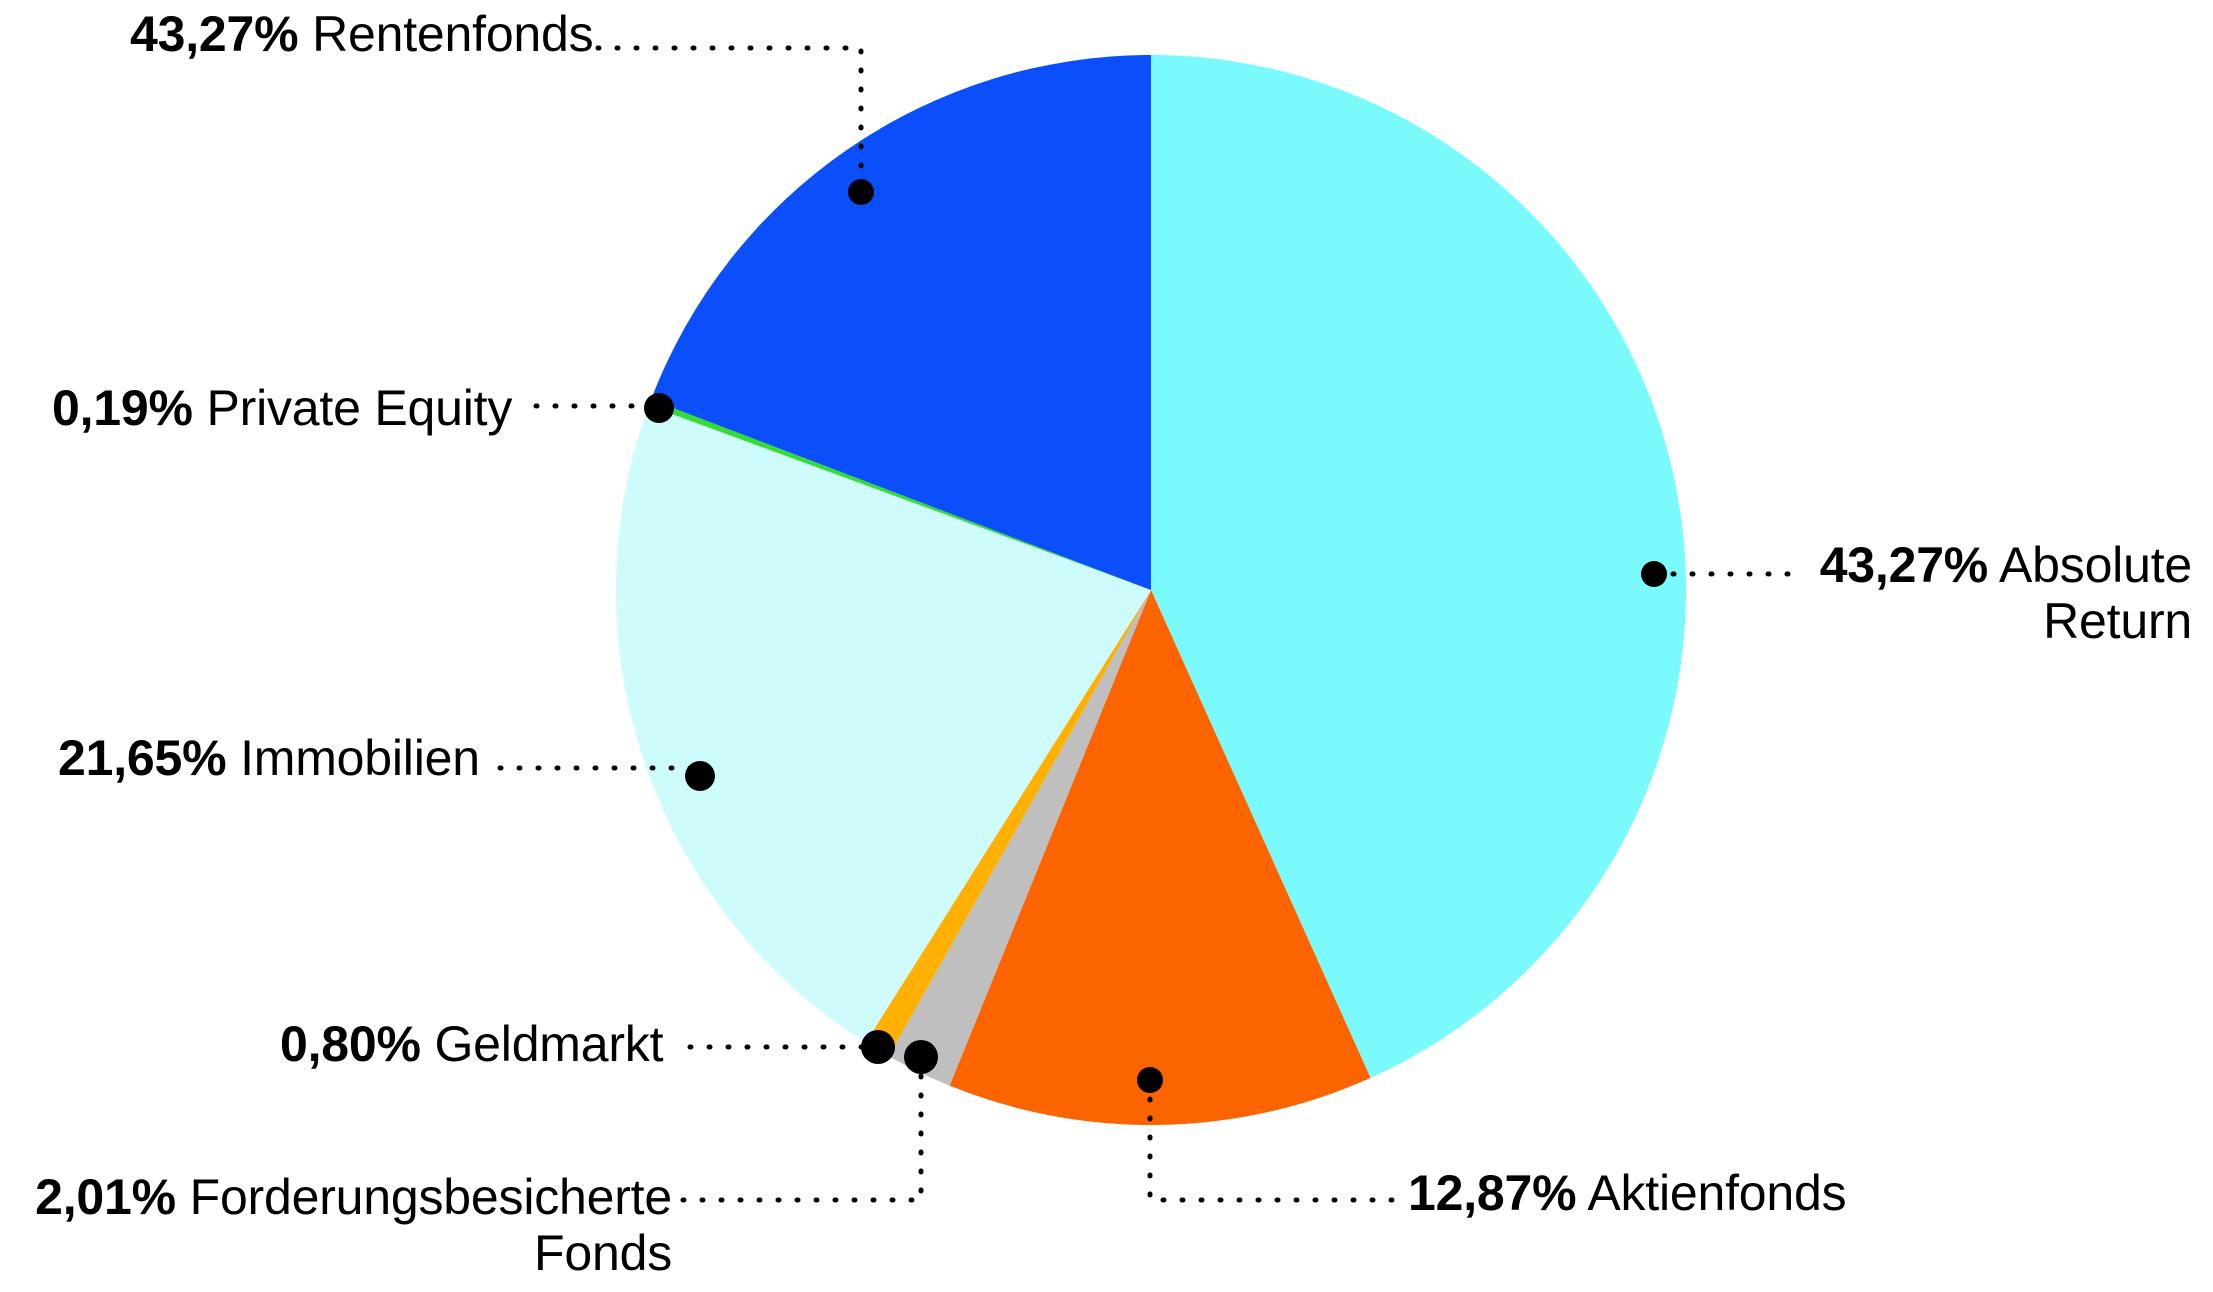  Describe the element at coordinates (214, 34) in the screenshot. I see `label-rentenfonds-value: 43,27%` at that location.